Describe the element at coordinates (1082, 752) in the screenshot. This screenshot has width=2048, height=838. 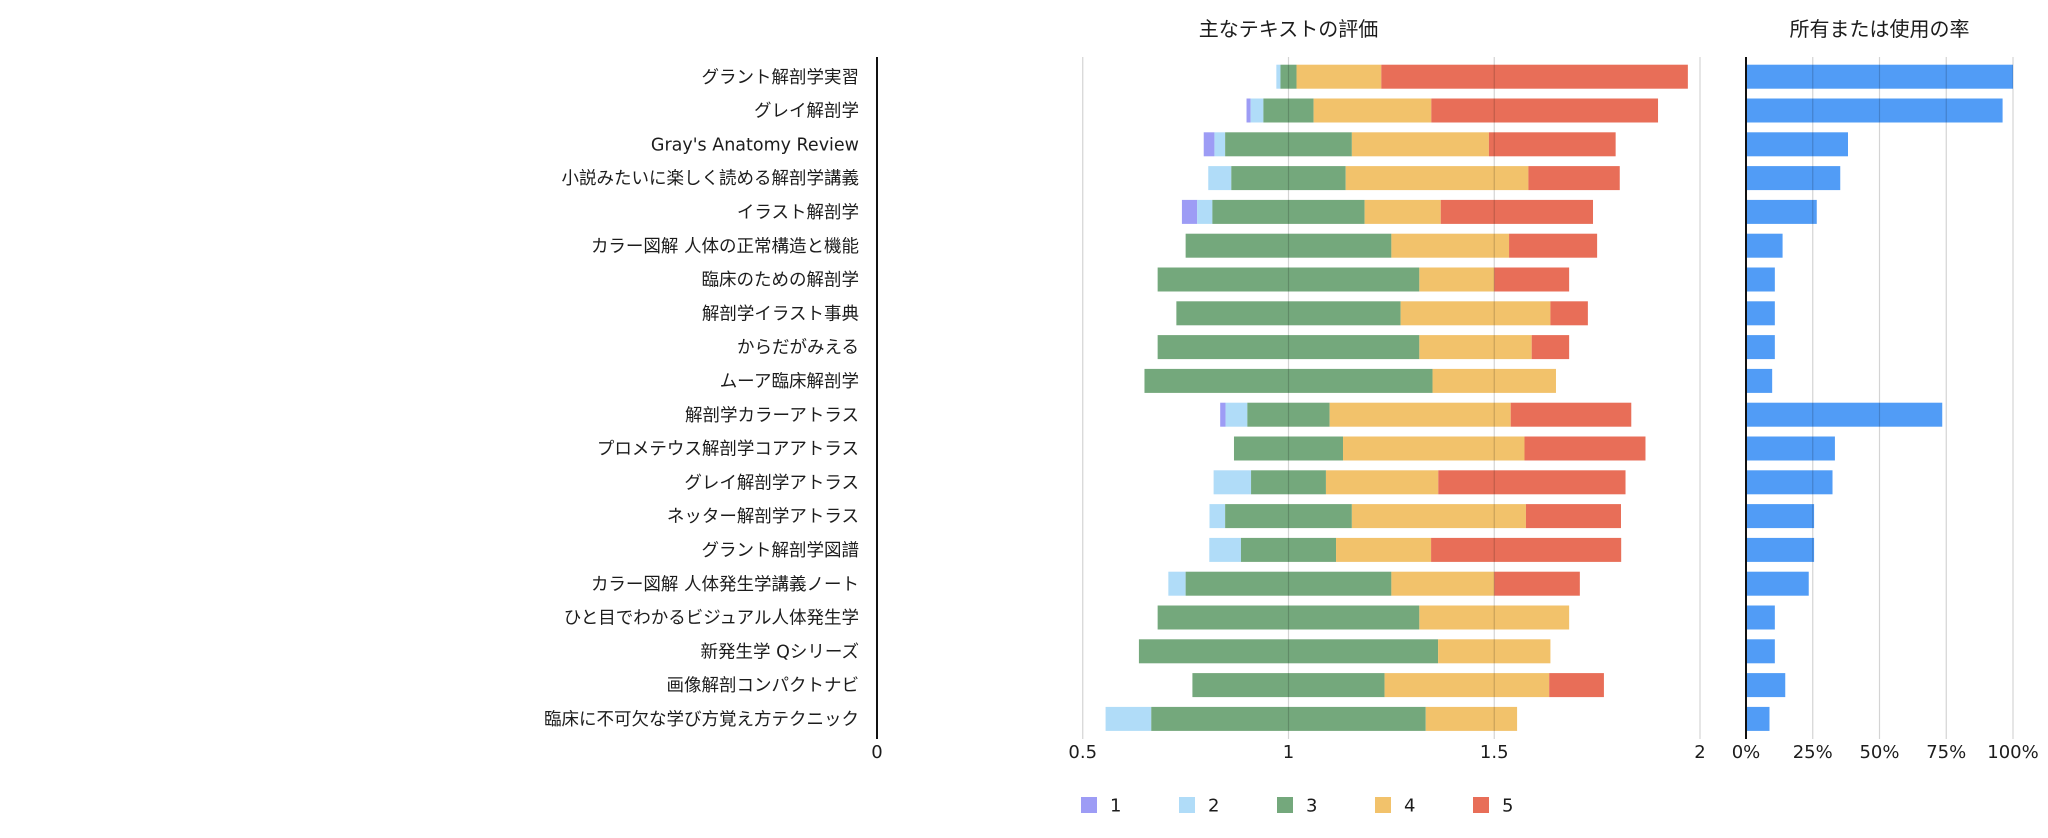
I see `rating-tick-label: 0.5` at that location.